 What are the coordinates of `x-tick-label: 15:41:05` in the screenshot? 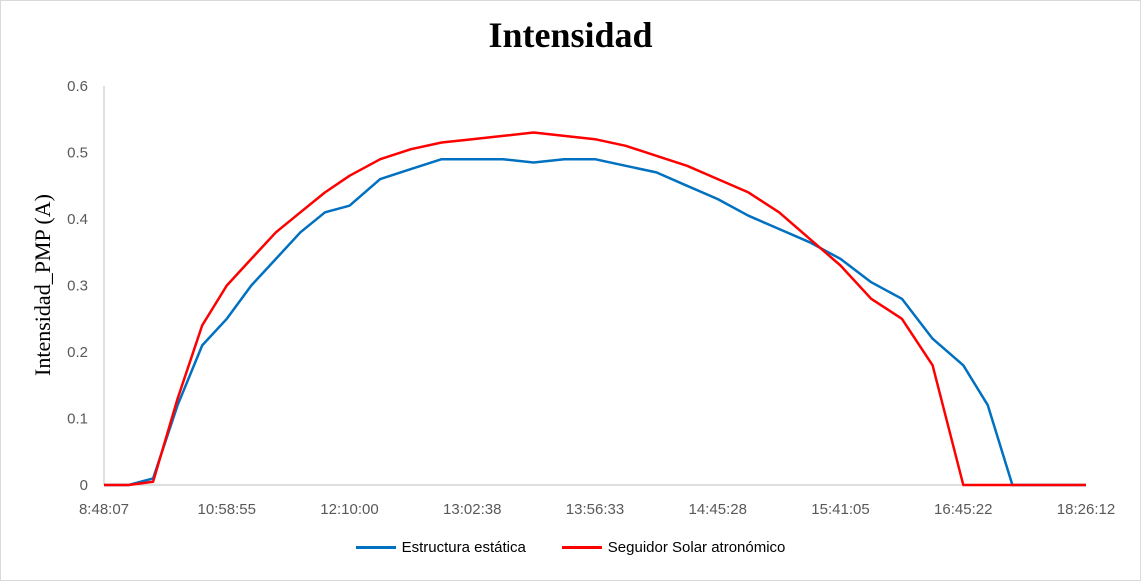 It's located at (840, 509).